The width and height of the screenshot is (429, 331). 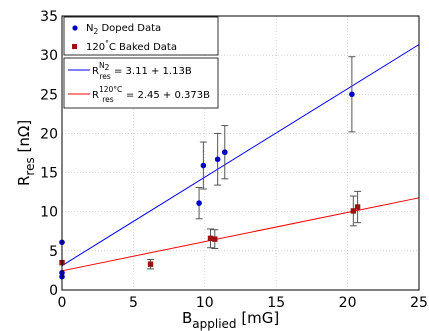 I want to click on y-tick-labels: 0 5 10 15 20 25 30 35, so click(x=49, y=154).